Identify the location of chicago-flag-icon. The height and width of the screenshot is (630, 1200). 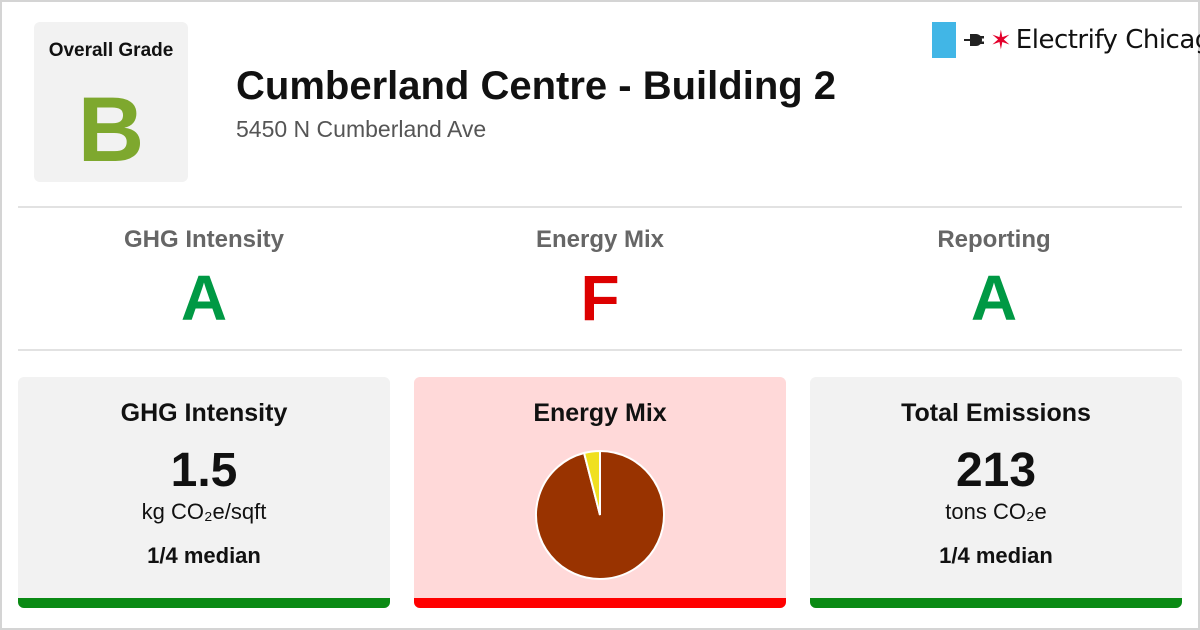
(944, 40).